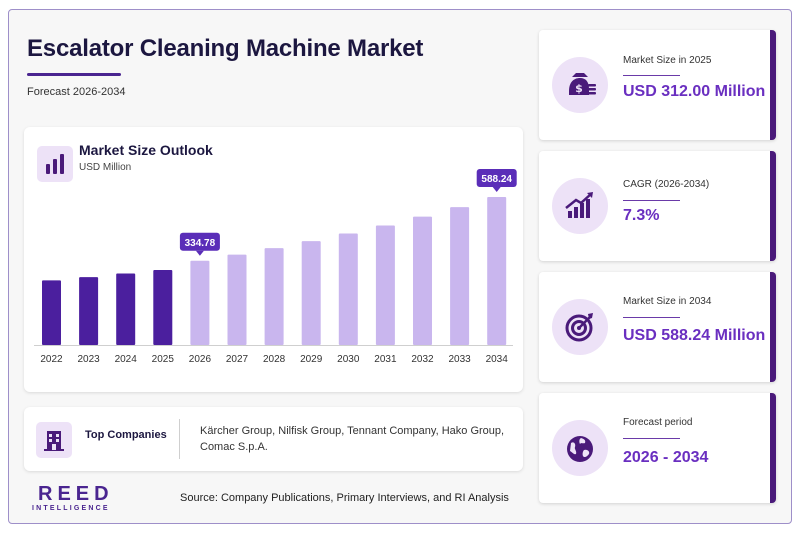 The image size is (800, 533). Describe the element at coordinates (179, 439) in the screenshot. I see `divider` at that location.